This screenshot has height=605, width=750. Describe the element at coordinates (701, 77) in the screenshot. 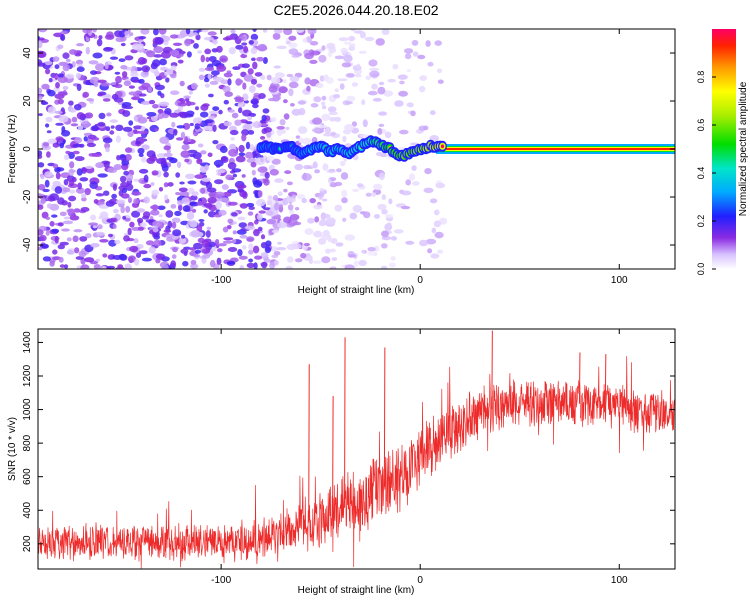

I see `colorbar-tick-label: 0.8` at that location.